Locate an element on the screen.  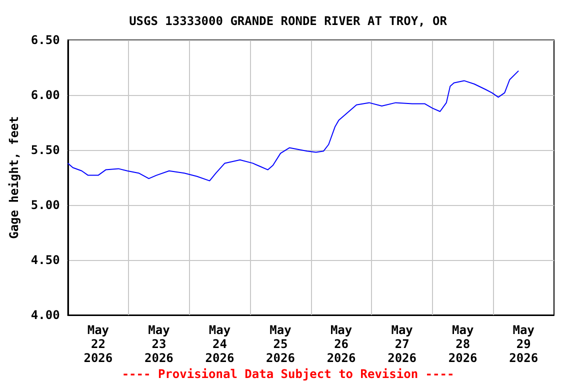
x-tick-label: May 28 2026 is located at coordinates (463, 344).